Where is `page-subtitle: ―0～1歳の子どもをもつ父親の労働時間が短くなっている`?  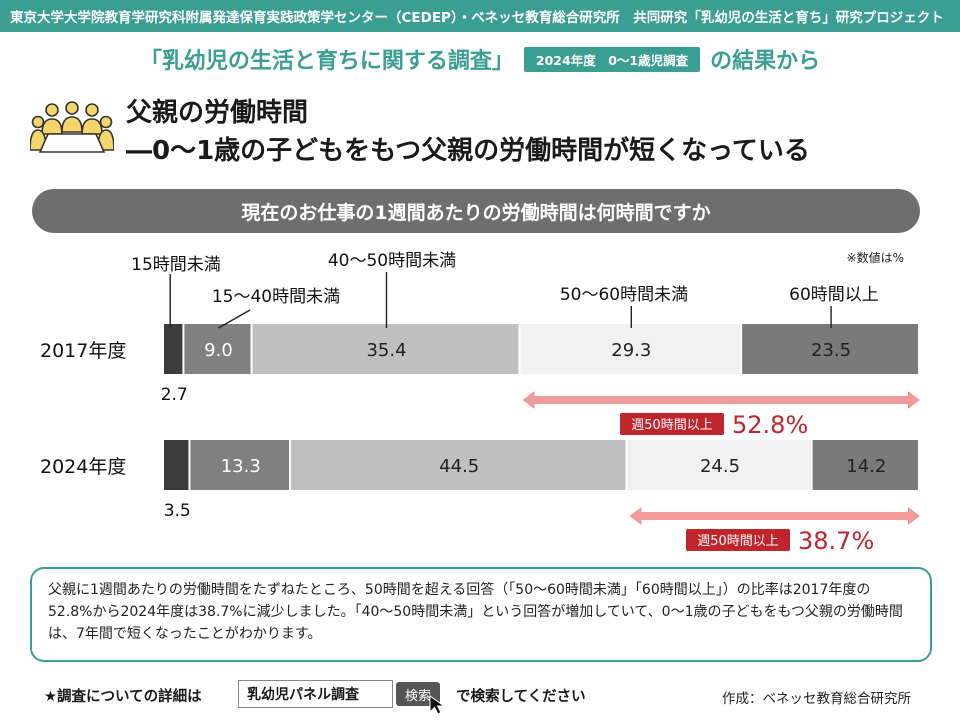 page-subtitle: ―0～1歳の子どもをもつ父親の労働時間が短くなっている is located at coordinates (468, 151).